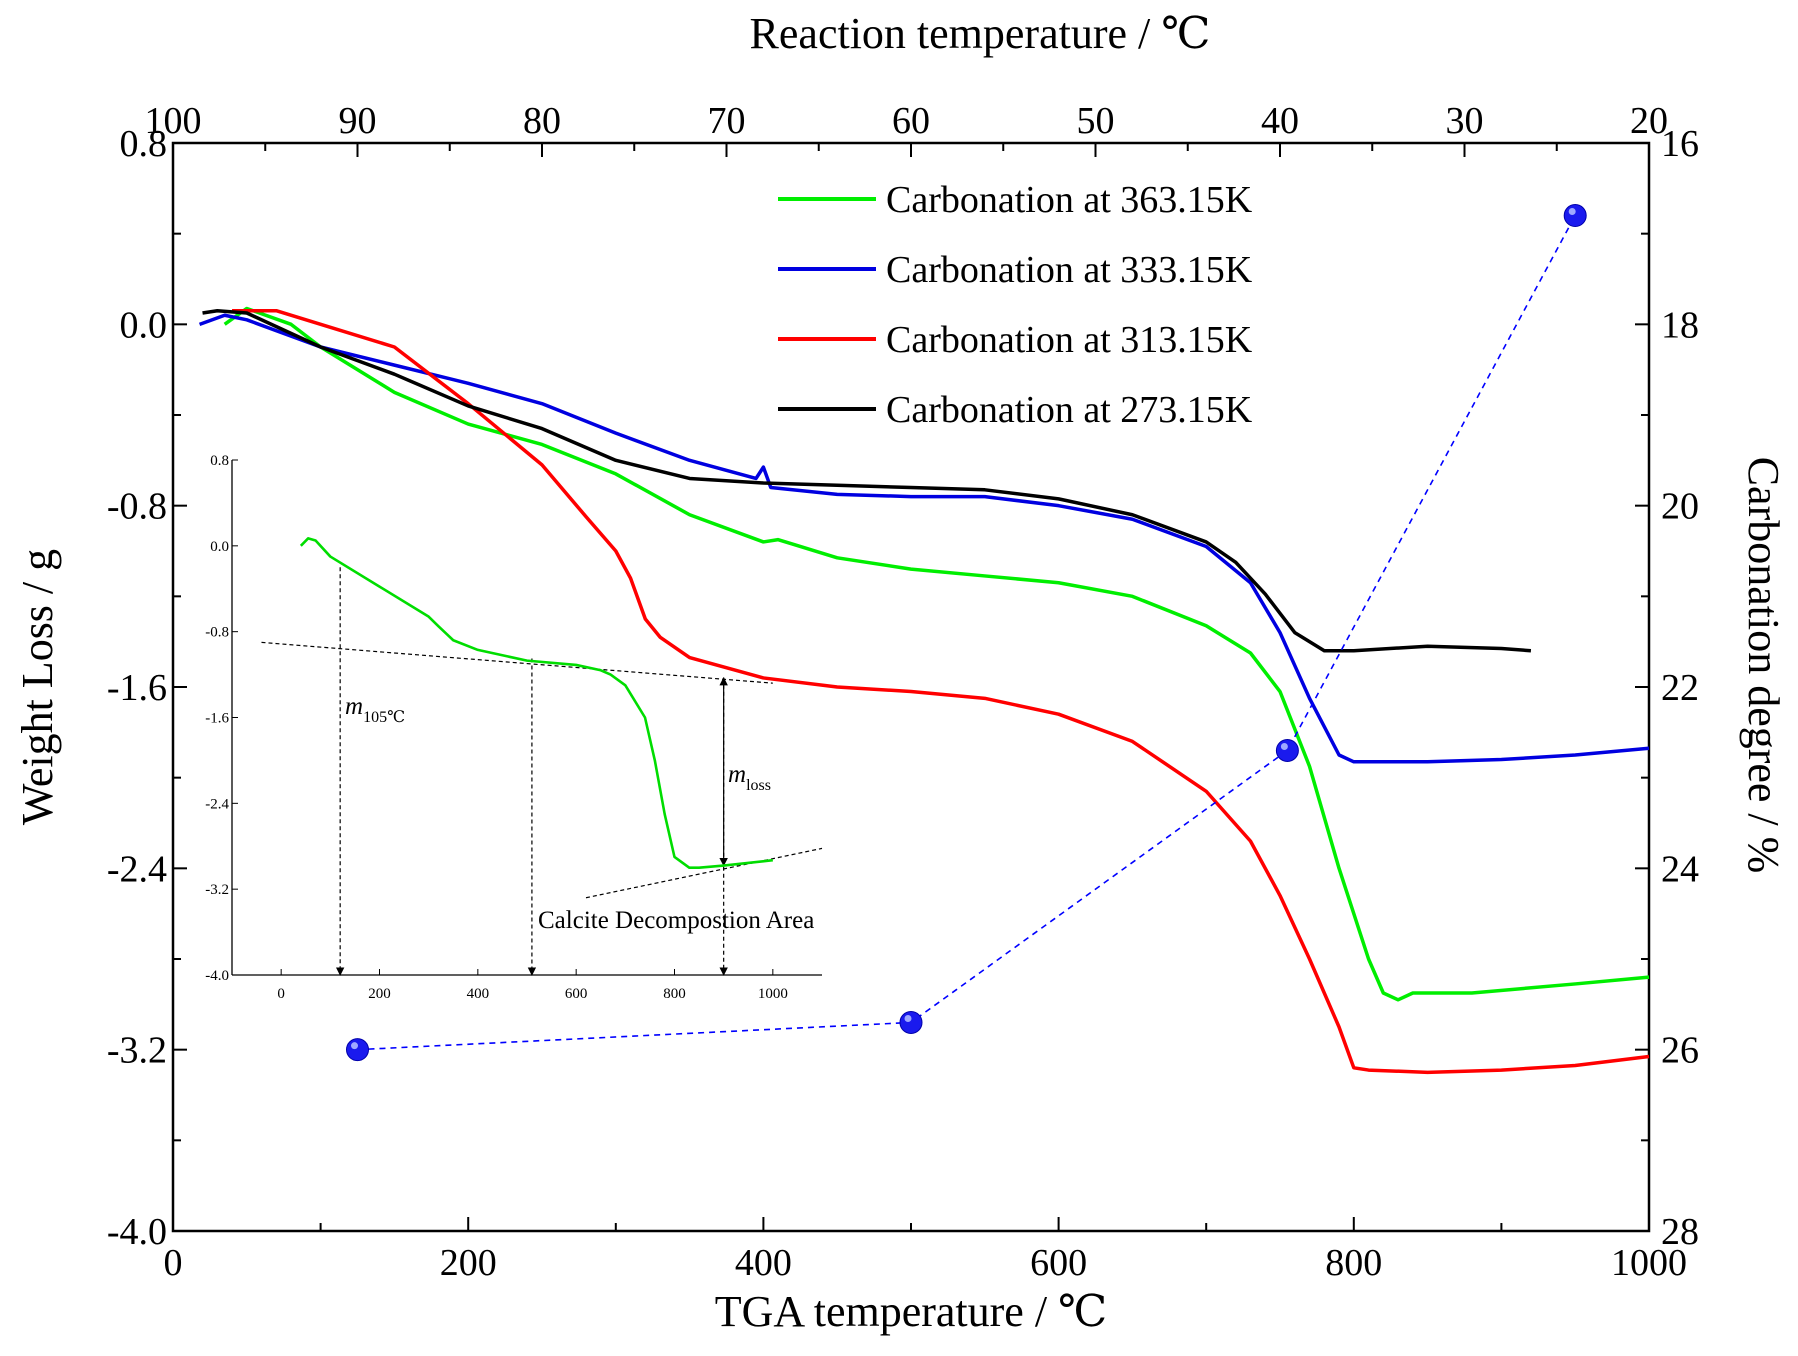 This screenshot has width=1798, height=1356. I want to click on inset-x-tick-label: 800, so click(674, 994).